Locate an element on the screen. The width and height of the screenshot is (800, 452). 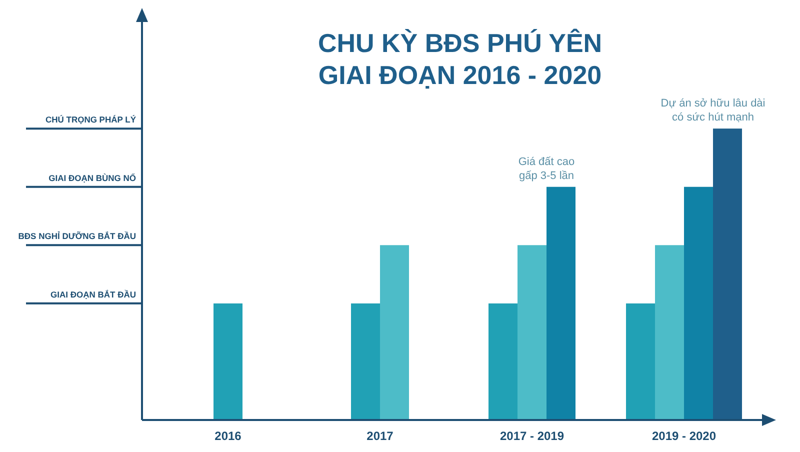
x-tick-label: 2016 is located at coordinates (228, 436).